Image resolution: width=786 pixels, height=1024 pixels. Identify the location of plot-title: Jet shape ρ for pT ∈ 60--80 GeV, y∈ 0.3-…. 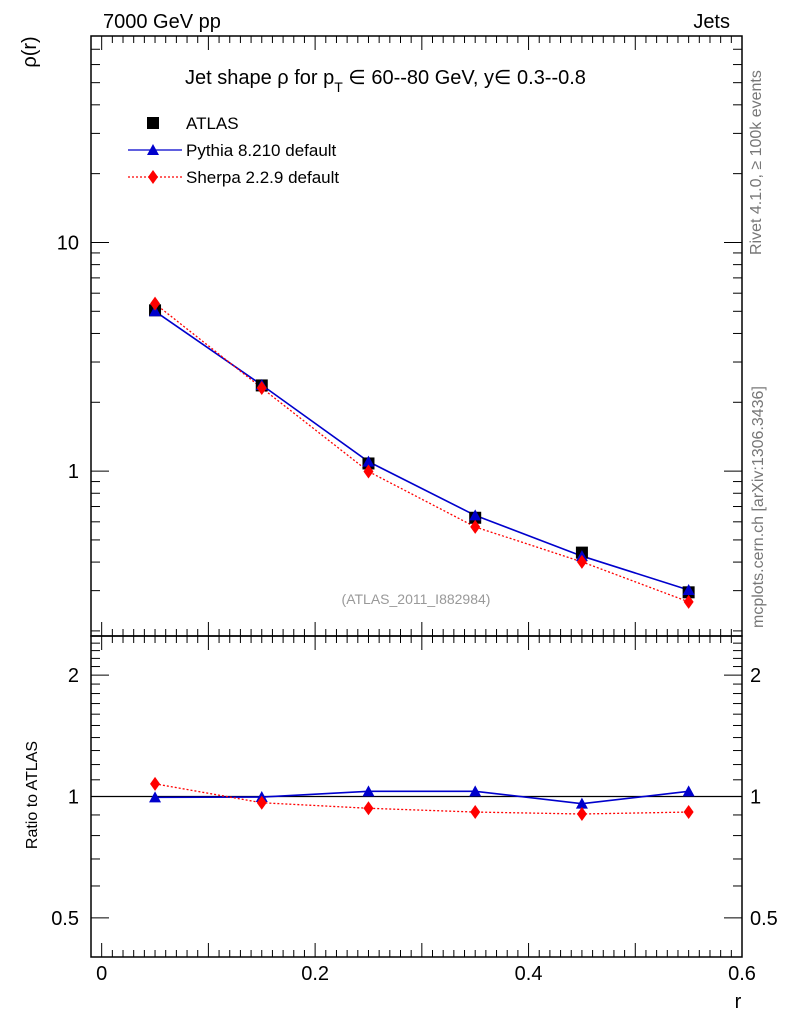
(385, 81).